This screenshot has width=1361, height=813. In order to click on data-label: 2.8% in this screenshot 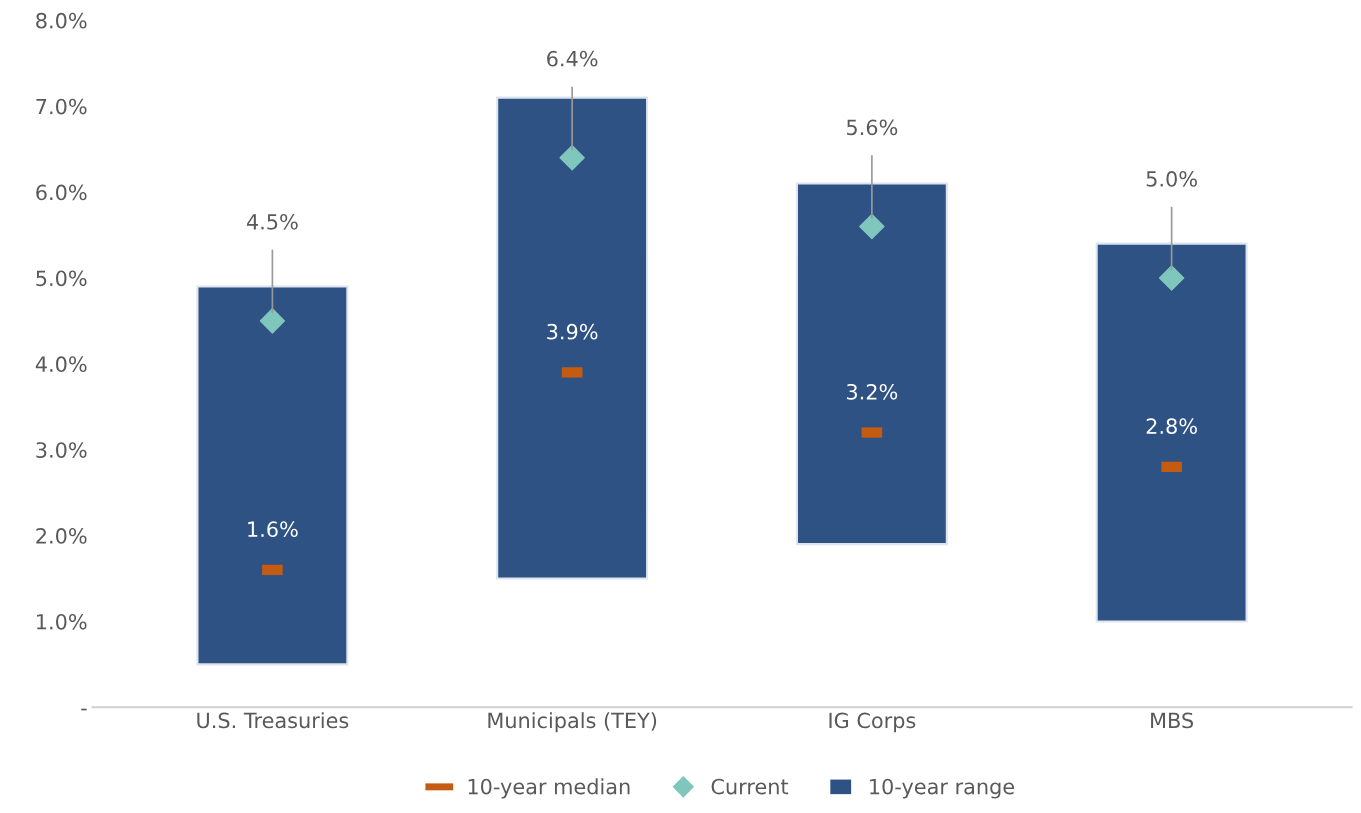, I will do `click(1171, 426)`.